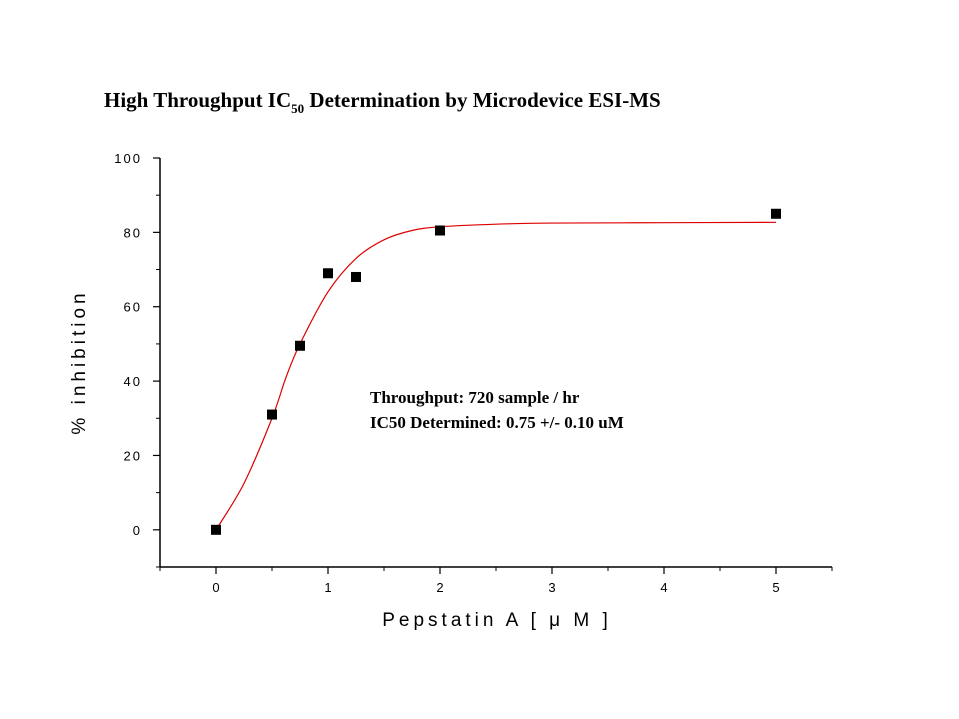 The width and height of the screenshot is (959, 719). I want to click on x-tick-label: 3, so click(552, 587).